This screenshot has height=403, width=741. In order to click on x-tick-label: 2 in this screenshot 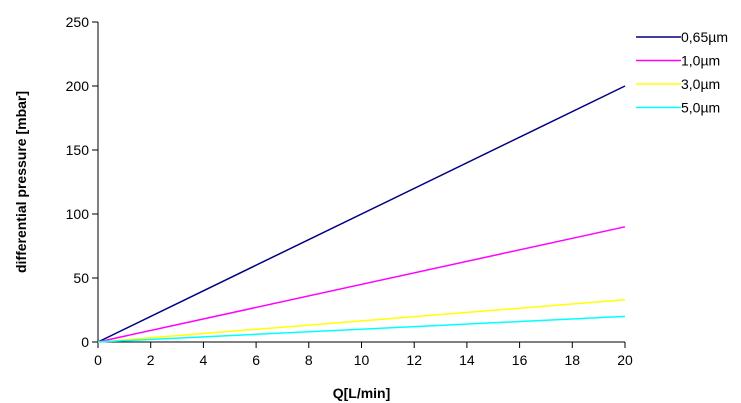, I will do `click(151, 360)`.